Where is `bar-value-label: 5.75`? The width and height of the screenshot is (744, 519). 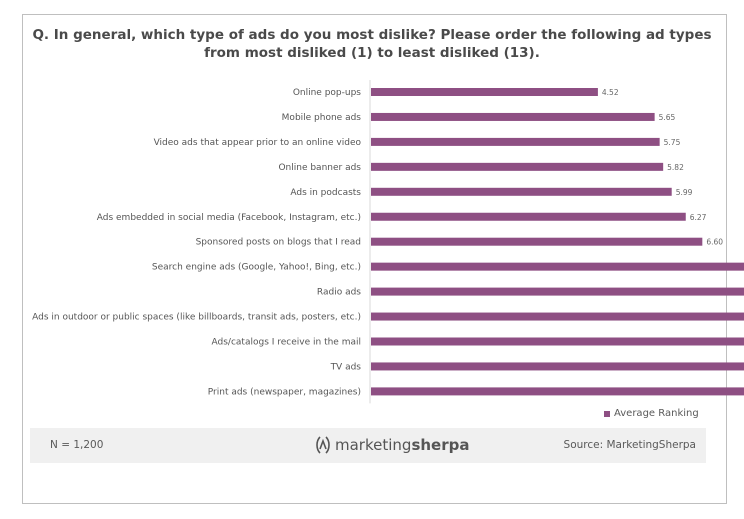 bar-value-label: 5.75 is located at coordinates (672, 142).